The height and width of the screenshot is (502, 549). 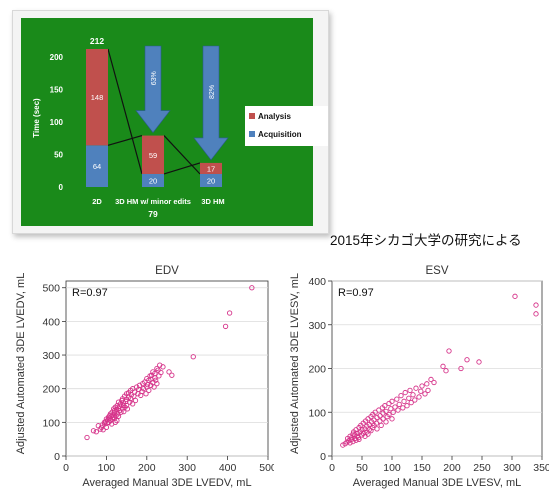 What do you see at coordinates (97, 166) in the screenshot?
I see `data-label: 64` at bounding box center [97, 166].